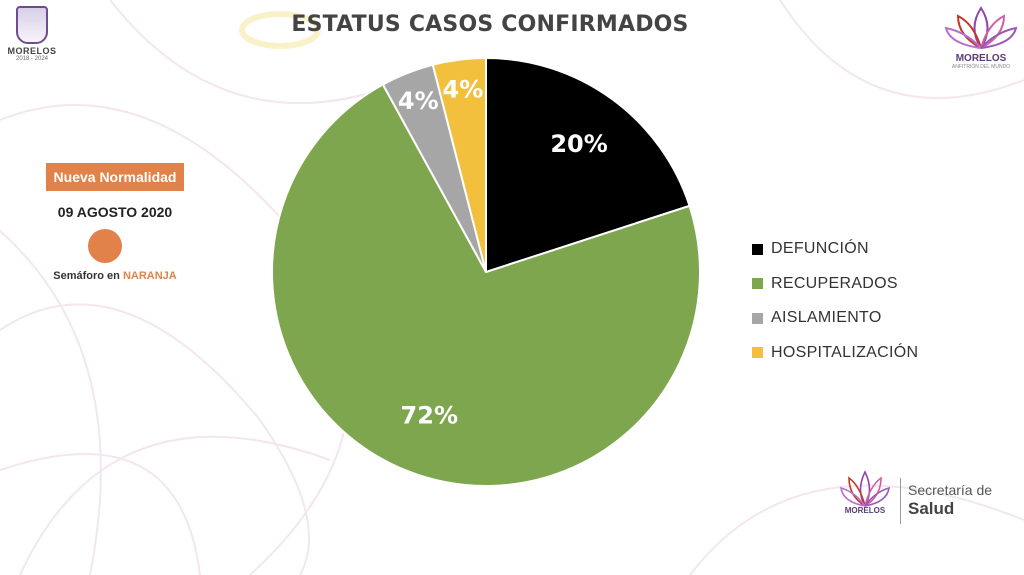 The width and height of the screenshot is (1024, 575). Describe the element at coordinates (865, 510) in the screenshot. I see `footer-logo-name: MORELOS` at that location.